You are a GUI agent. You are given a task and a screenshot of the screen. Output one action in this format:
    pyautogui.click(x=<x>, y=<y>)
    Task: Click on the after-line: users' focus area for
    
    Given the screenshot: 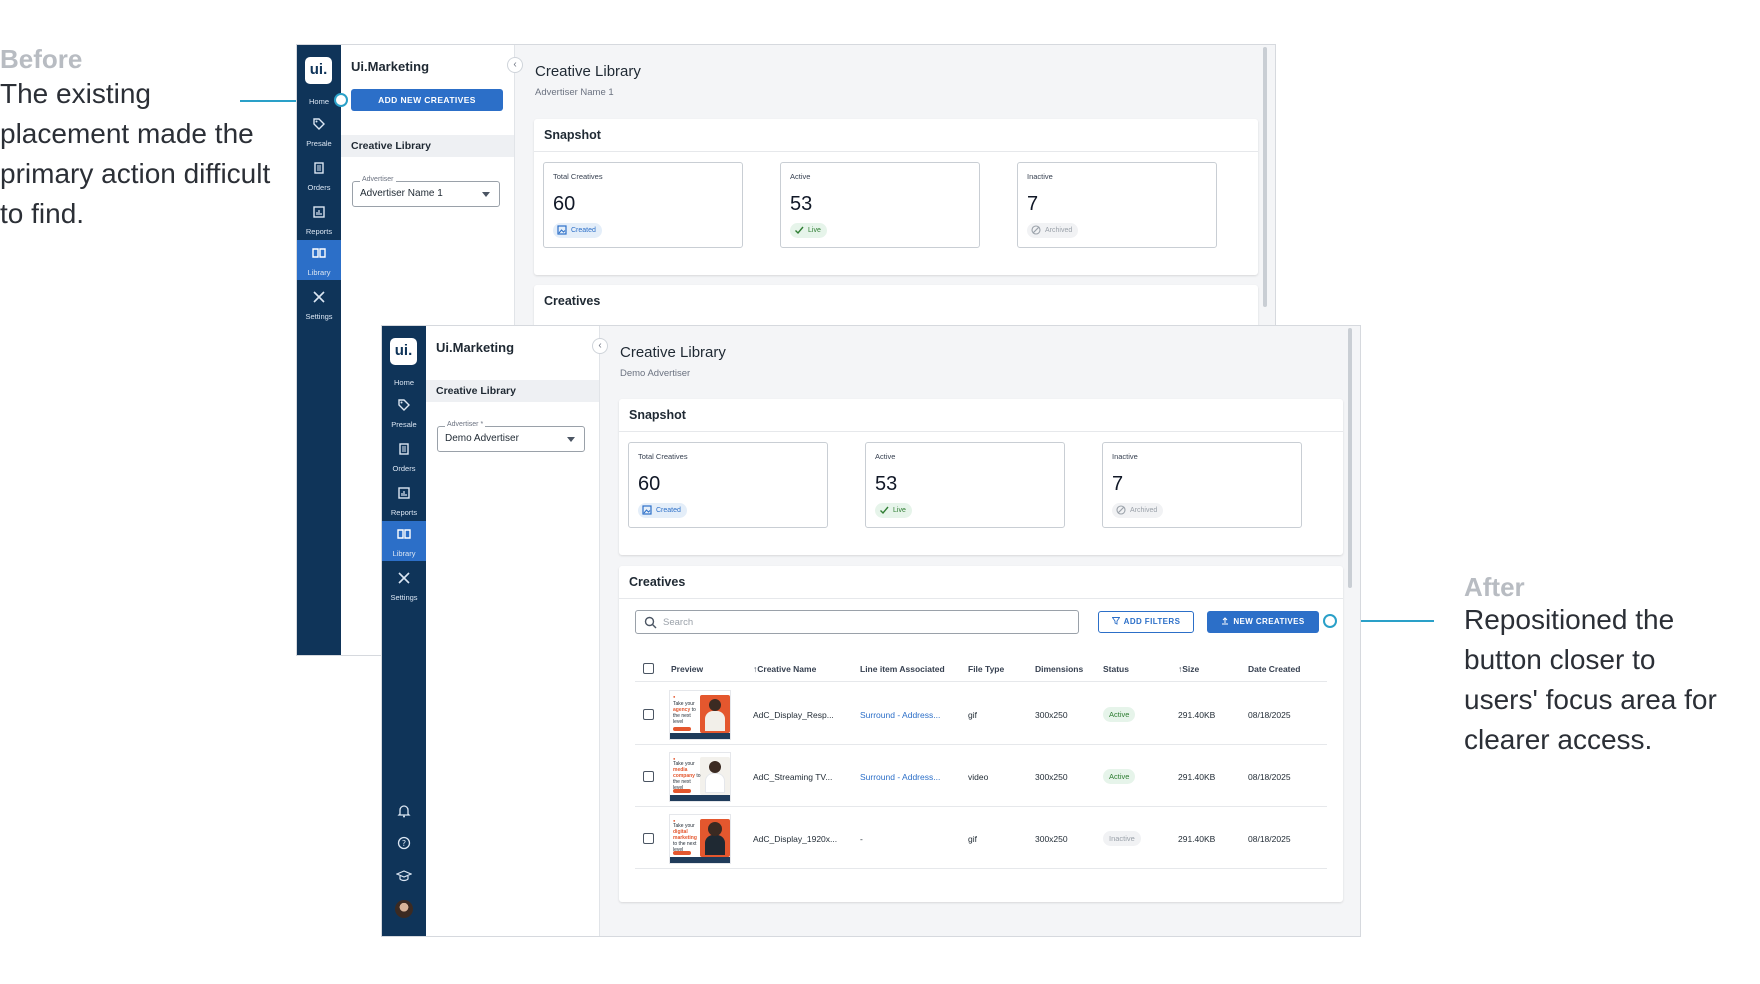 What is the action you would take?
    pyautogui.click(x=1590, y=699)
    